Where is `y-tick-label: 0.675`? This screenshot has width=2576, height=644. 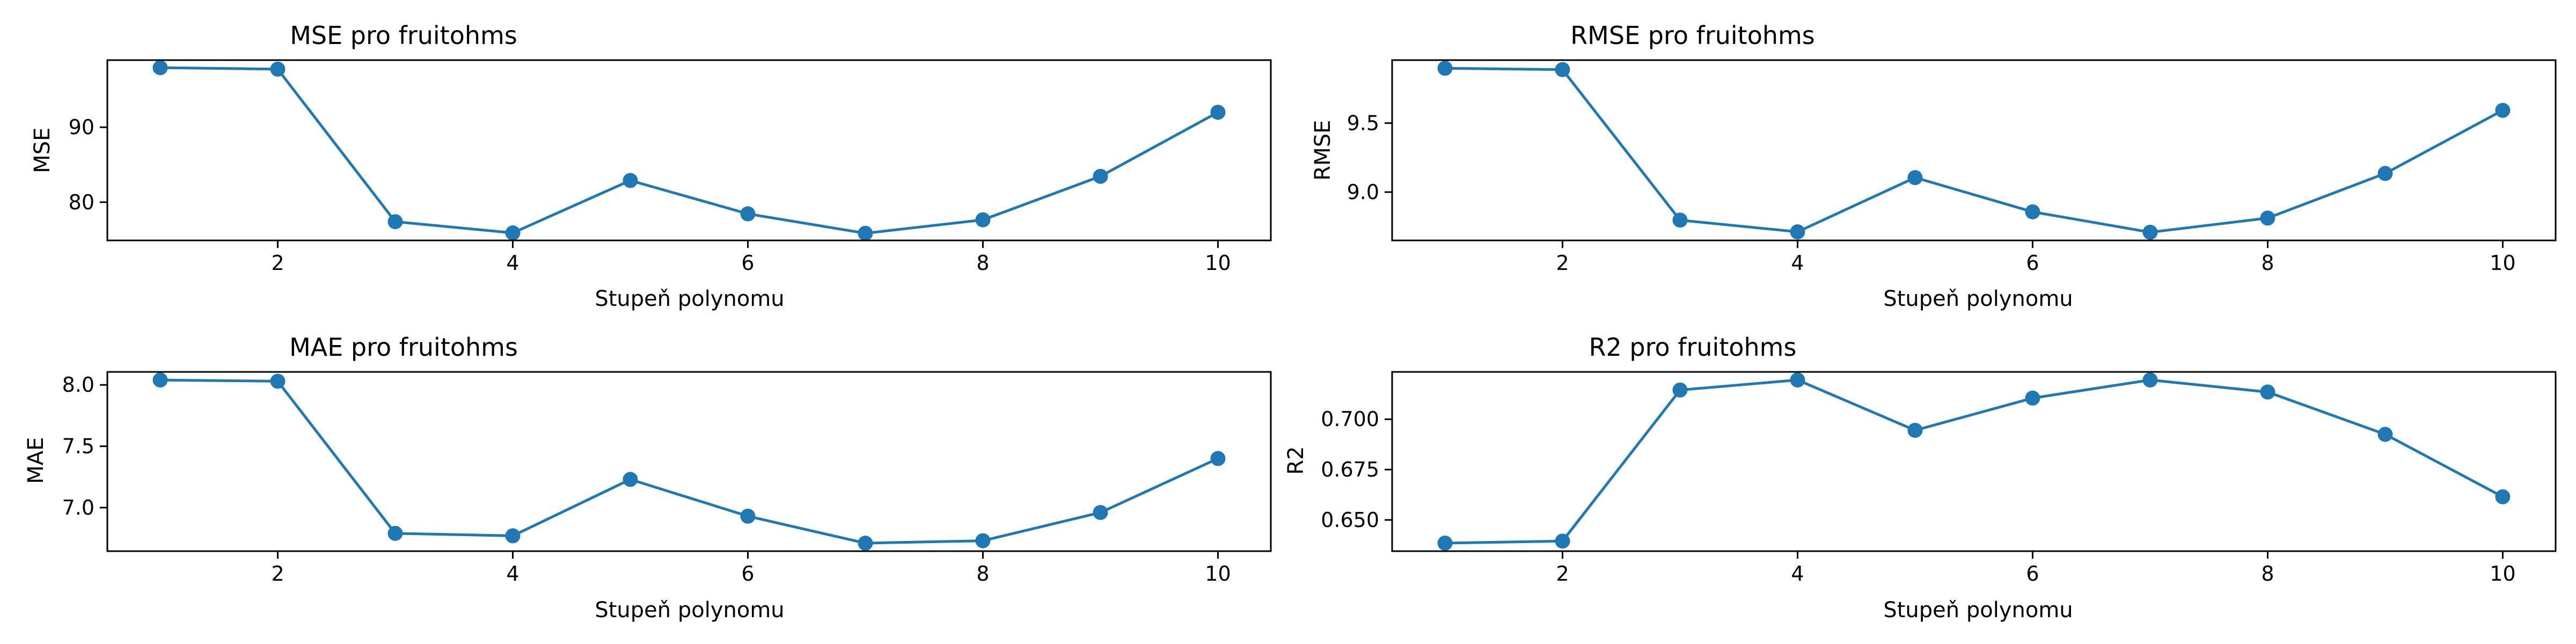 y-tick-label: 0.675 is located at coordinates (1350, 469).